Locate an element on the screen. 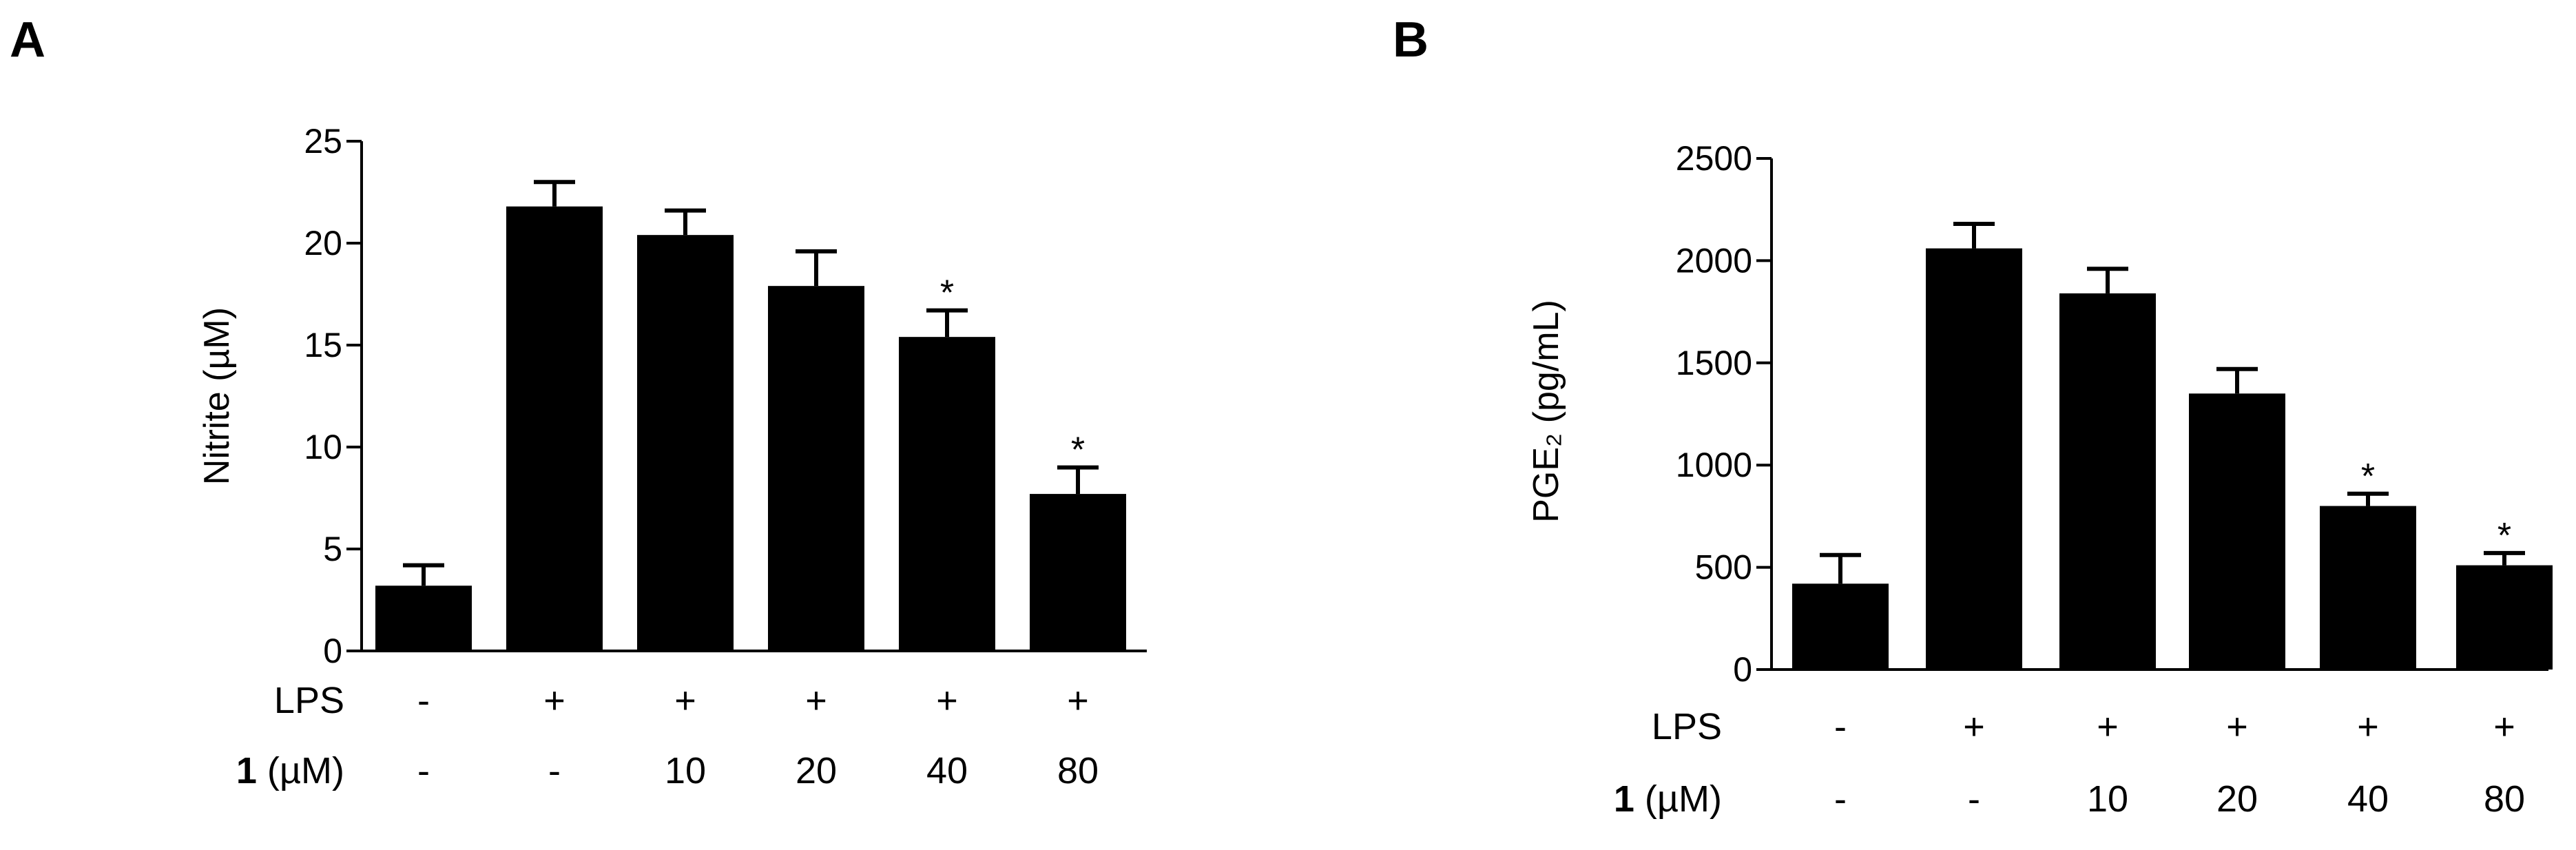 Image resolution: width=2576 pixels, height=850 pixels. y-tick-label: 25 is located at coordinates (323, 141).